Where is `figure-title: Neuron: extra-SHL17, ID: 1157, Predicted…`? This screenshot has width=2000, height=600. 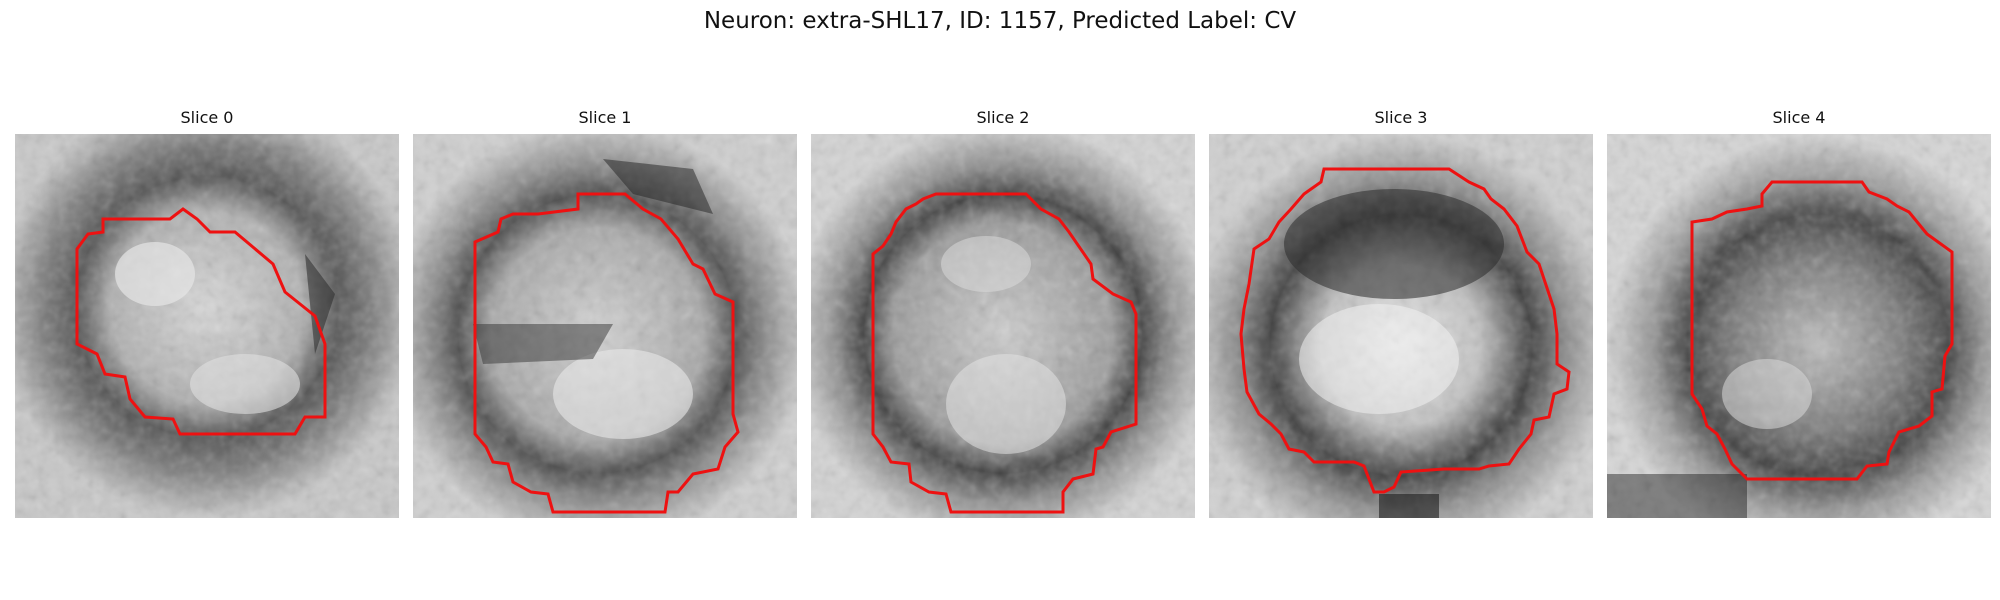 figure-title: Neuron: extra-SHL17, ID: 1157, Predicted… is located at coordinates (1000, 21).